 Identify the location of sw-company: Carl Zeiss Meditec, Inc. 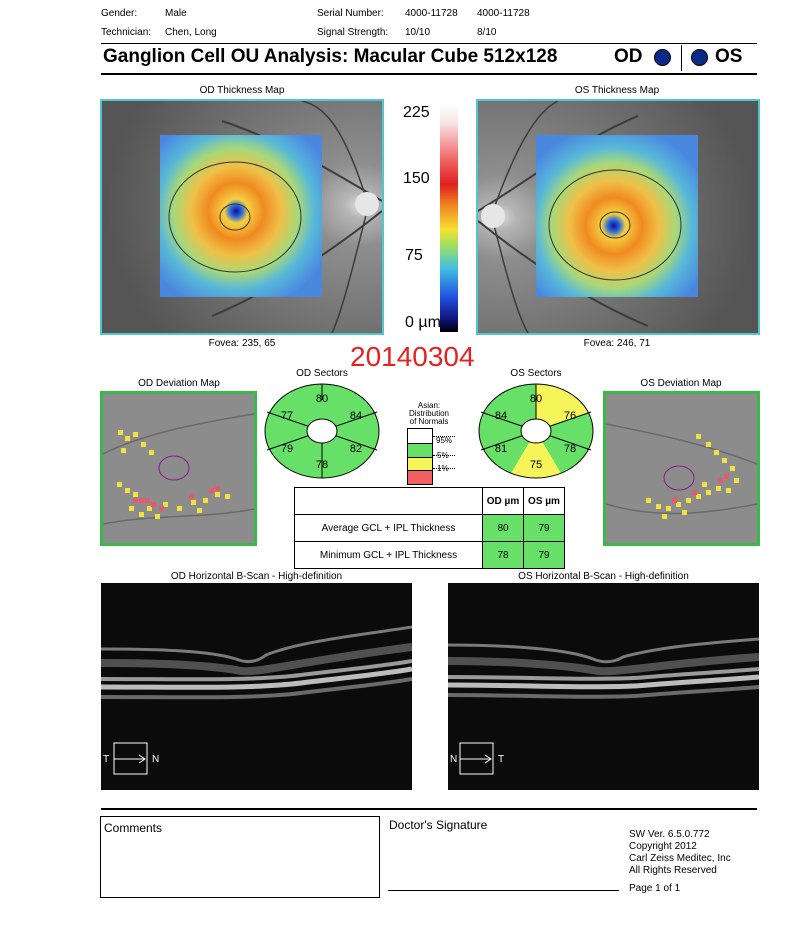
(680, 858).